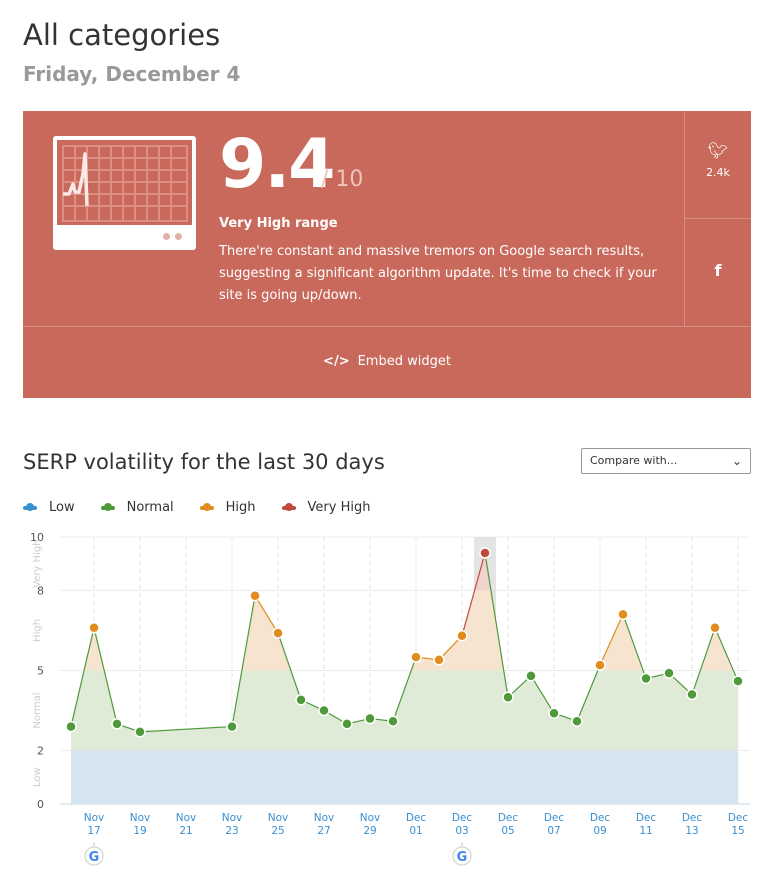 The width and height of the screenshot is (775, 883). I want to click on chart-legend: Low Normal High Very High, so click(209, 507).